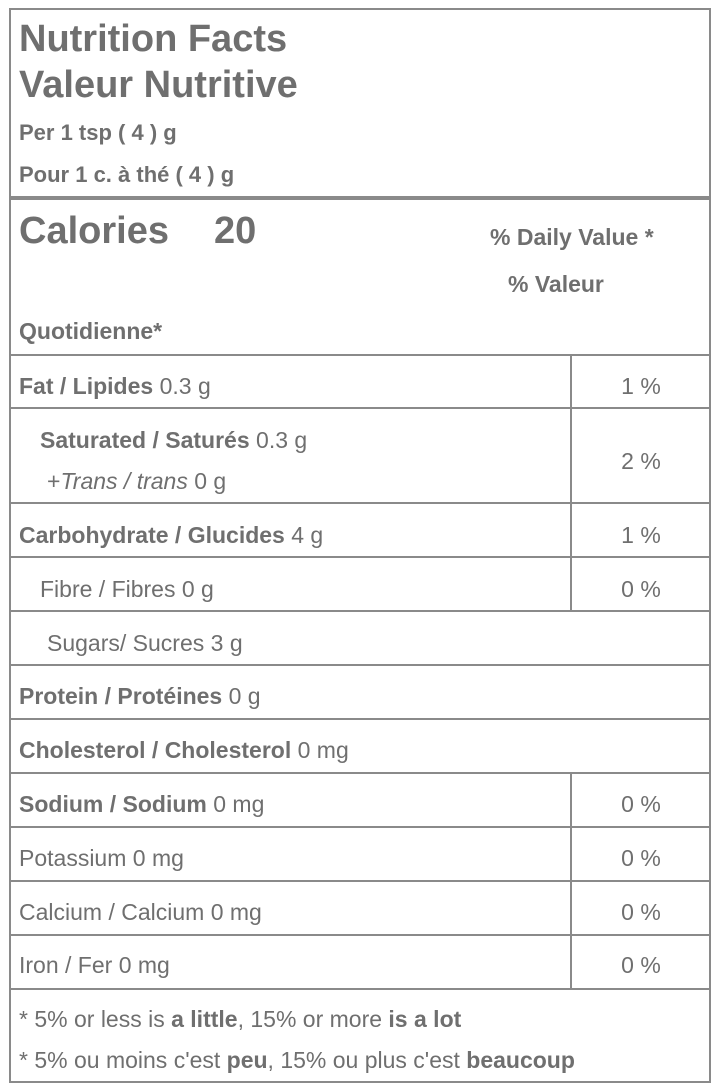 This screenshot has width=720, height=1091. Describe the element at coordinates (127, 589) in the screenshot. I see `nutrient-fibre: Fibre / Fibres 0 g` at that location.